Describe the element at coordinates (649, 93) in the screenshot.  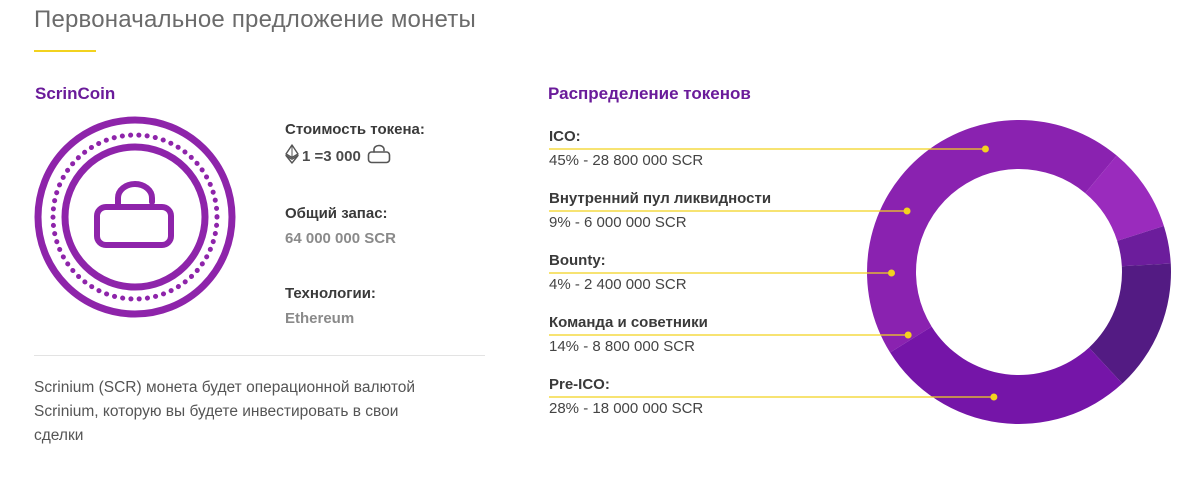
I see `chart-title: Распределение токенов` at that location.